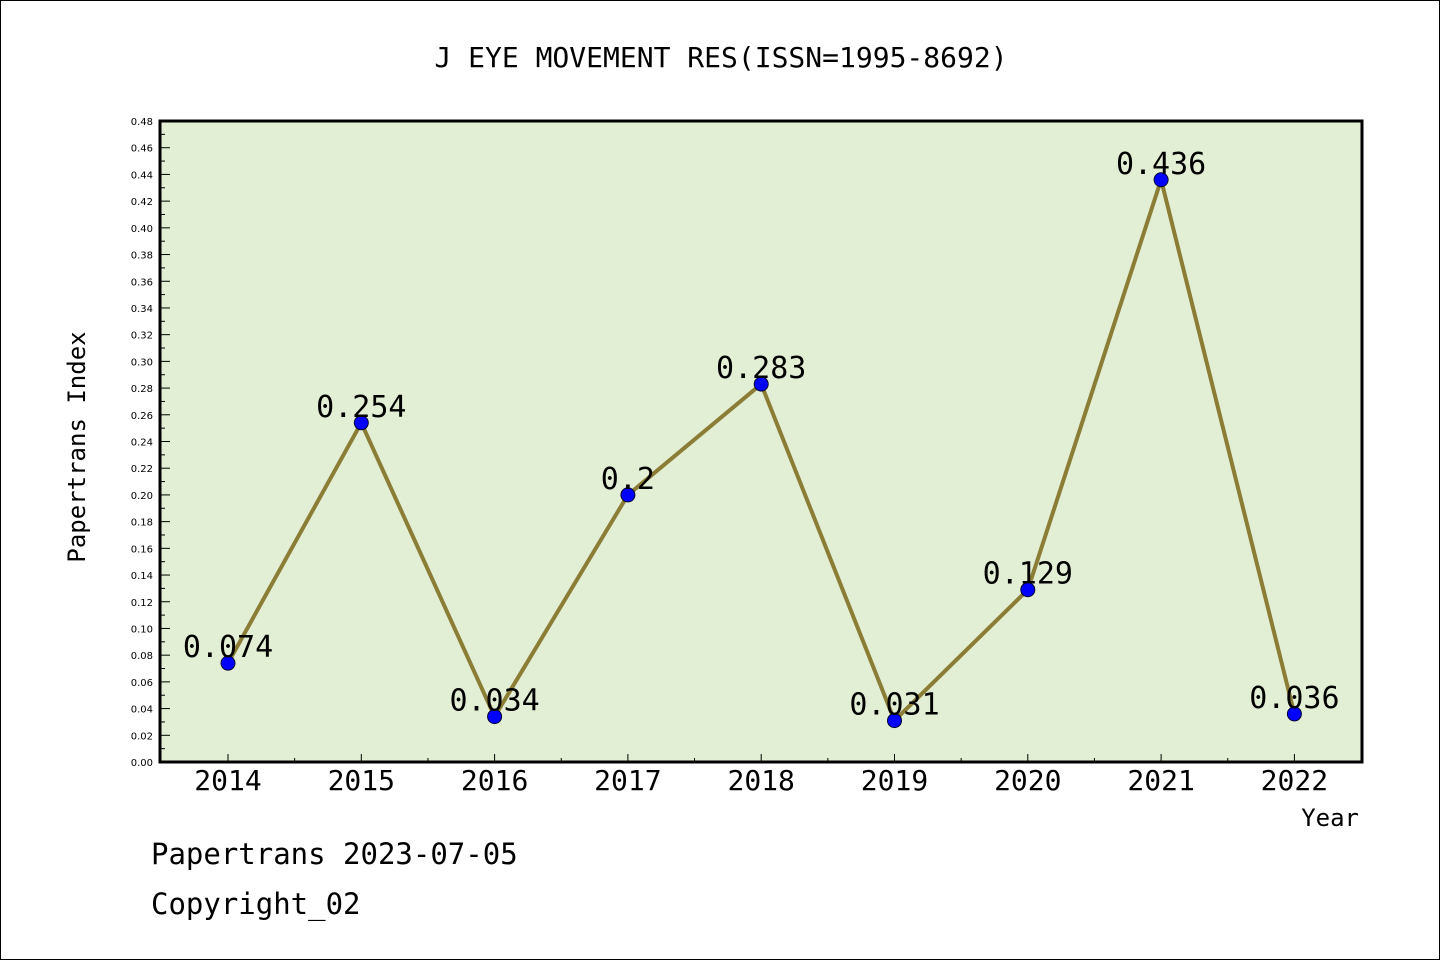  Describe the element at coordinates (1330, 818) in the screenshot. I see `x-axis-label: Year` at that location.